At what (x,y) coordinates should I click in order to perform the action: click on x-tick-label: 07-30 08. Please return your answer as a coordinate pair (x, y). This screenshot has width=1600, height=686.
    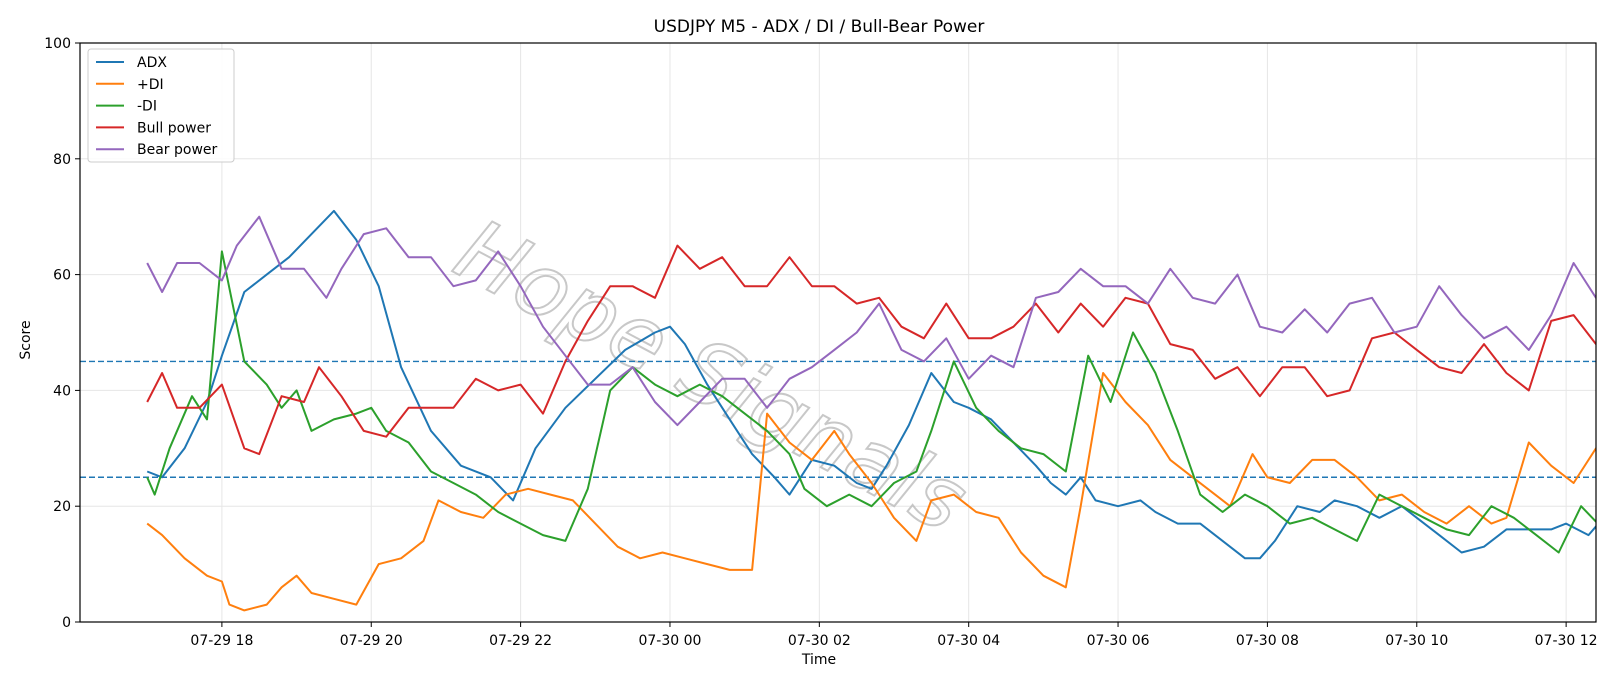
    Looking at the image, I should click on (1267, 641).